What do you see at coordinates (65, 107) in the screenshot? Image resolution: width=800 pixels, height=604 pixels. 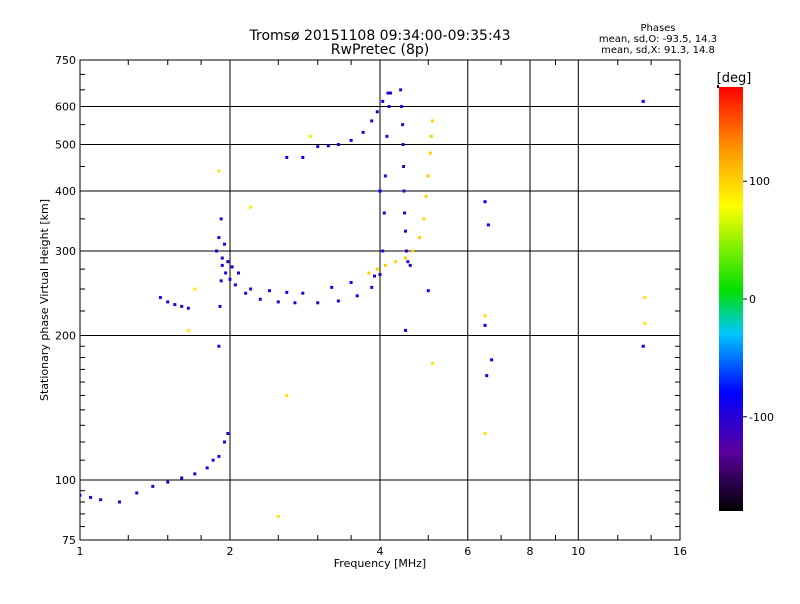 I see `y-tick-label: 600` at bounding box center [65, 107].